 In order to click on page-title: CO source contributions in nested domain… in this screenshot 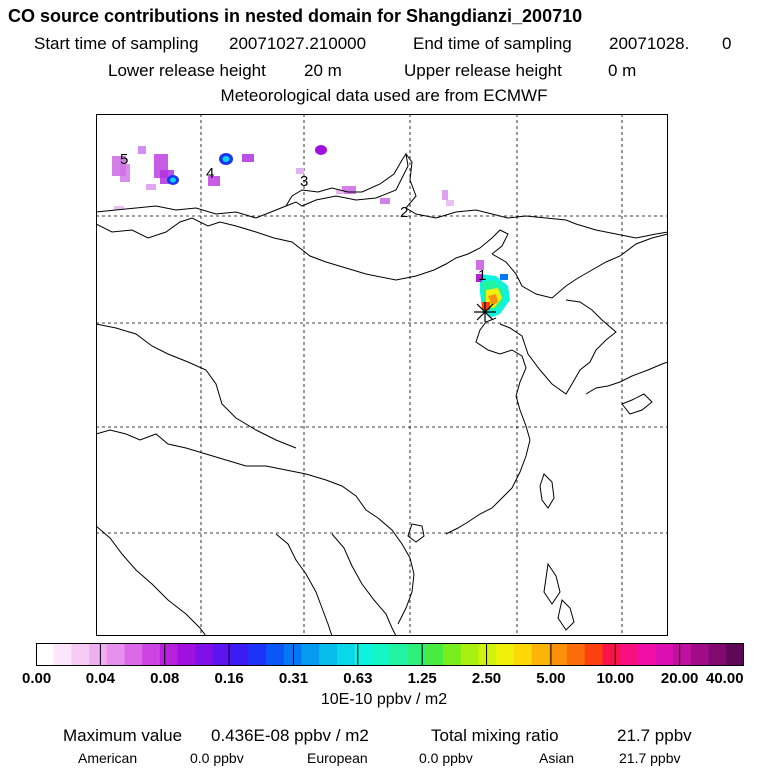, I will do `click(295, 16)`.